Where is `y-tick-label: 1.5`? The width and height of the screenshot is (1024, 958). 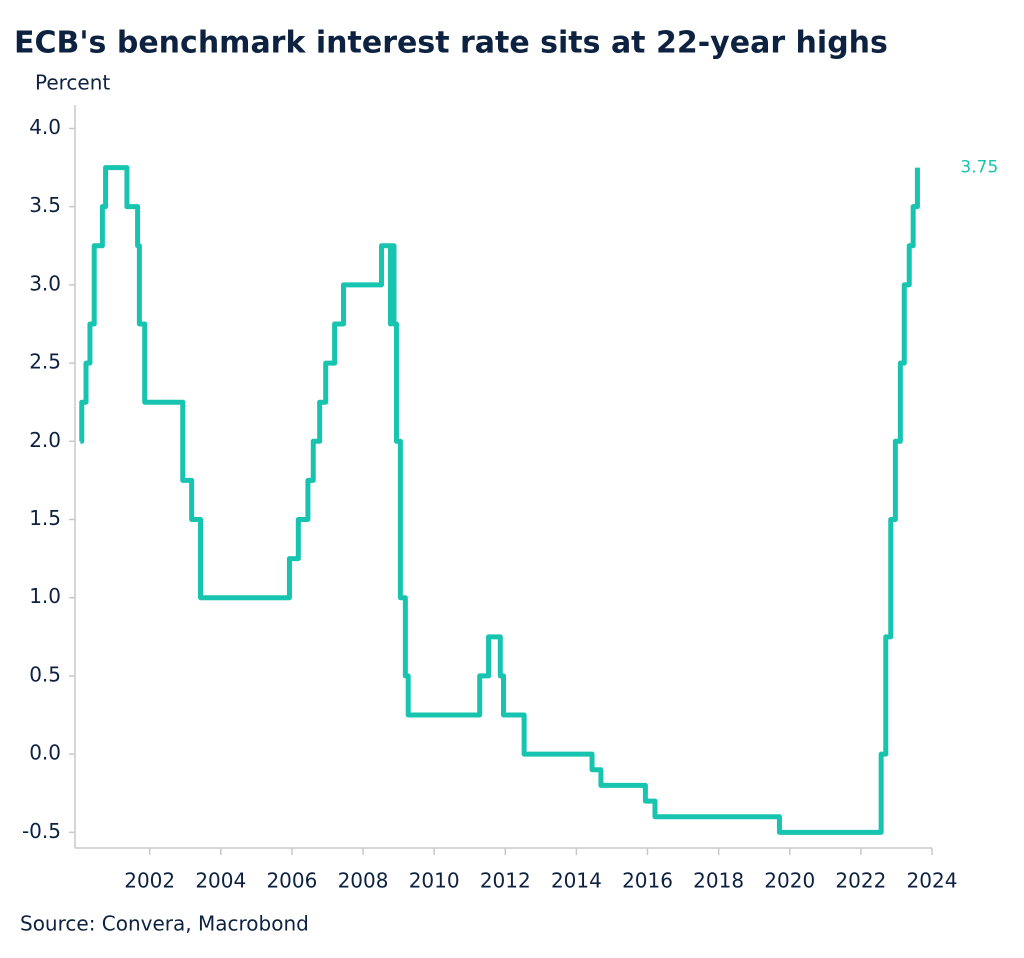
y-tick-label: 1.5 is located at coordinates (45, 518).